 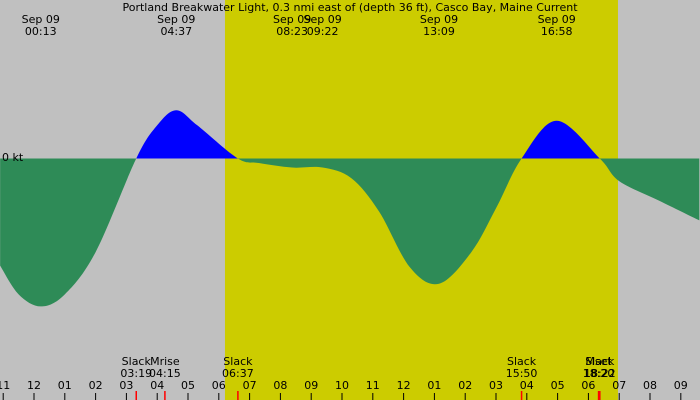 What do you see at coordinates (323, 31) in the screenshot?
I see `extreme-time: 09:22` at bounding box center [323, 31].